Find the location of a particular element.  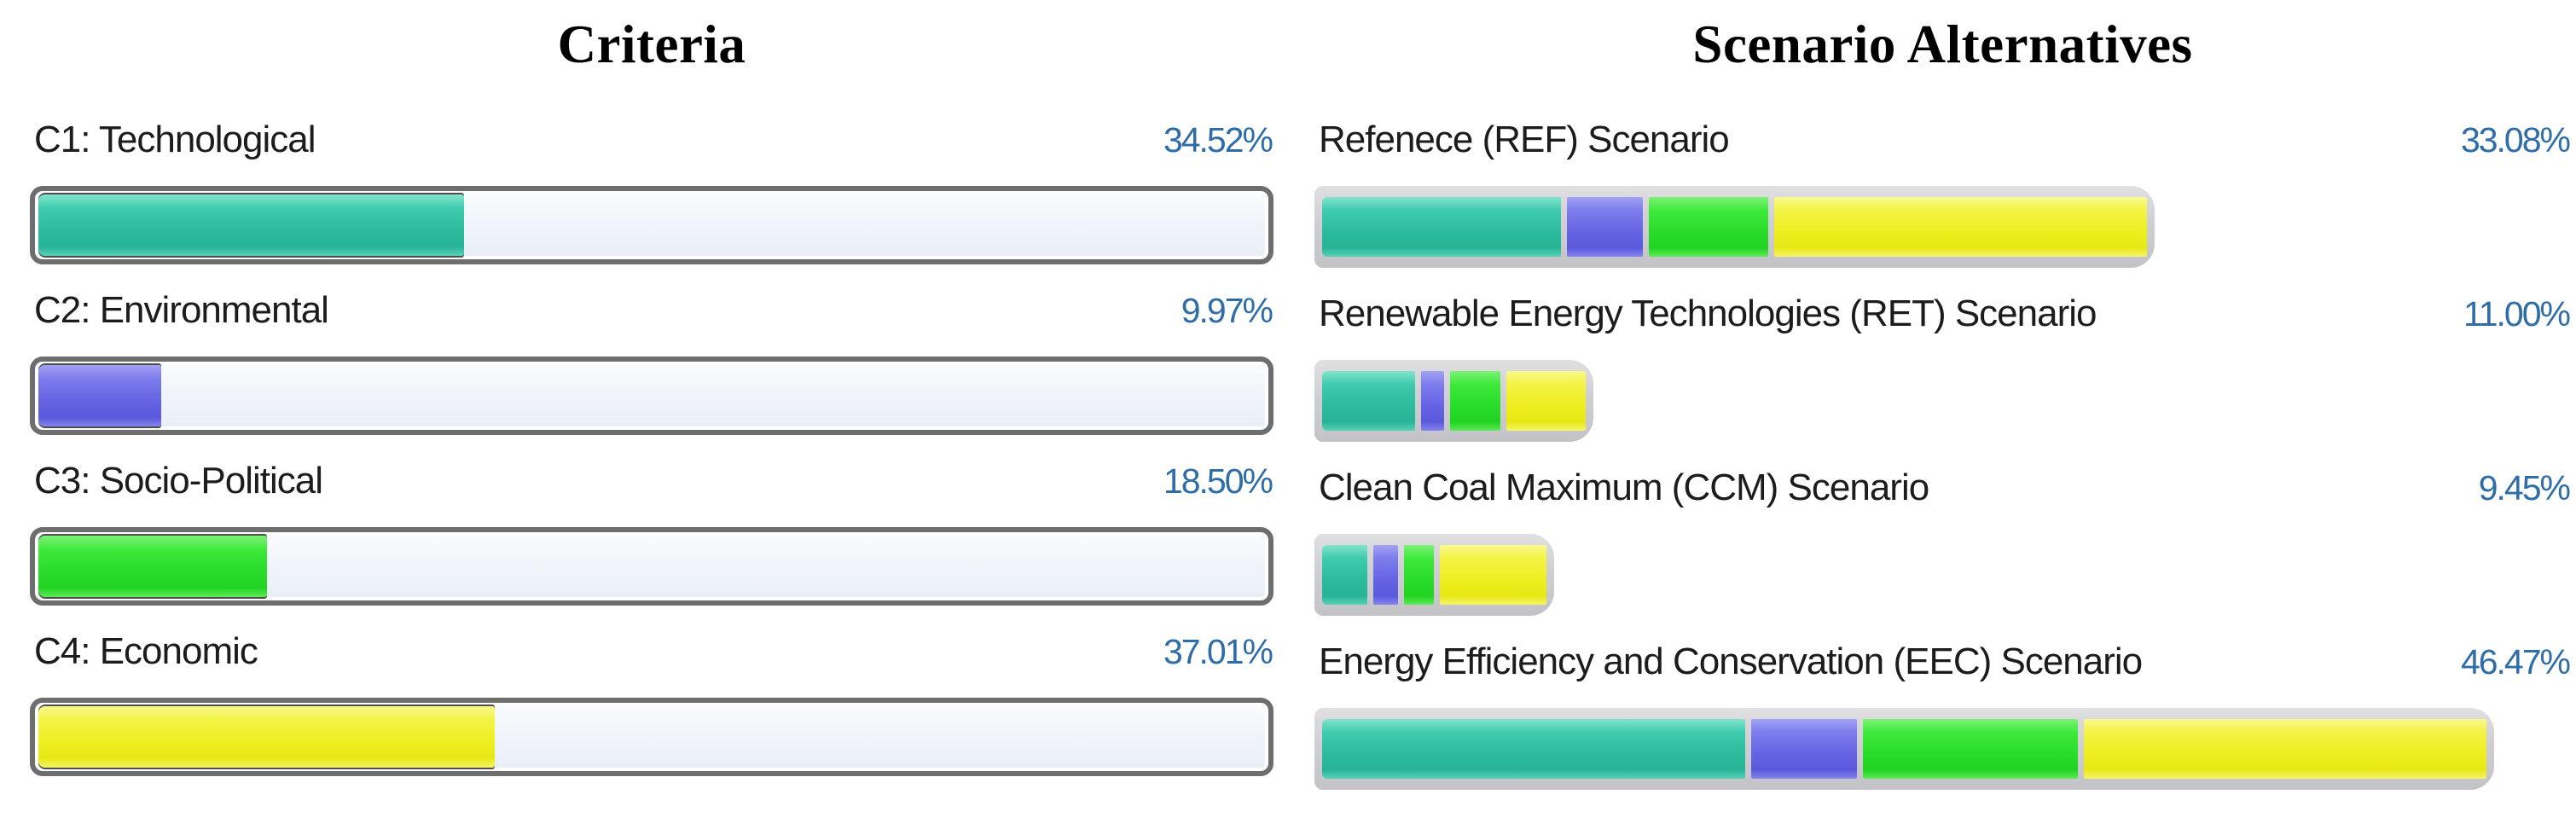

scenario-row: Clean Coal Maximum (CCM) Scenario 9.45% is located at coordinates (1942, 529).